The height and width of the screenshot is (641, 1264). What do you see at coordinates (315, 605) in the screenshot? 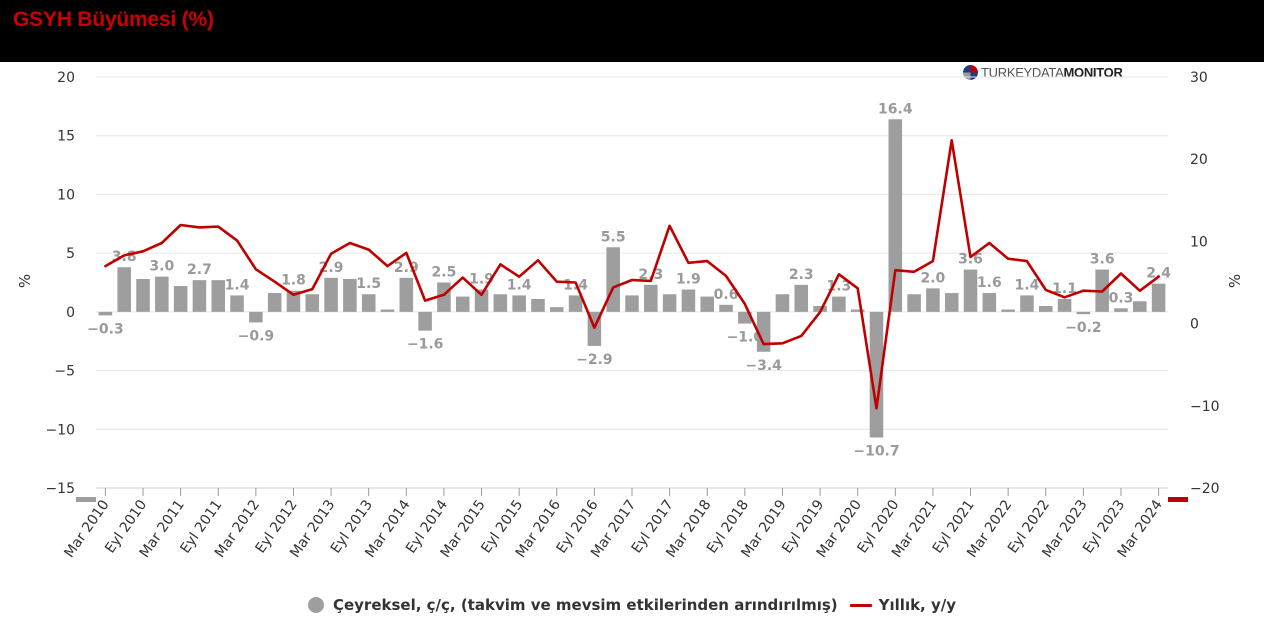
I see `legend-bar-swatch` at bounding box center [315, 605].